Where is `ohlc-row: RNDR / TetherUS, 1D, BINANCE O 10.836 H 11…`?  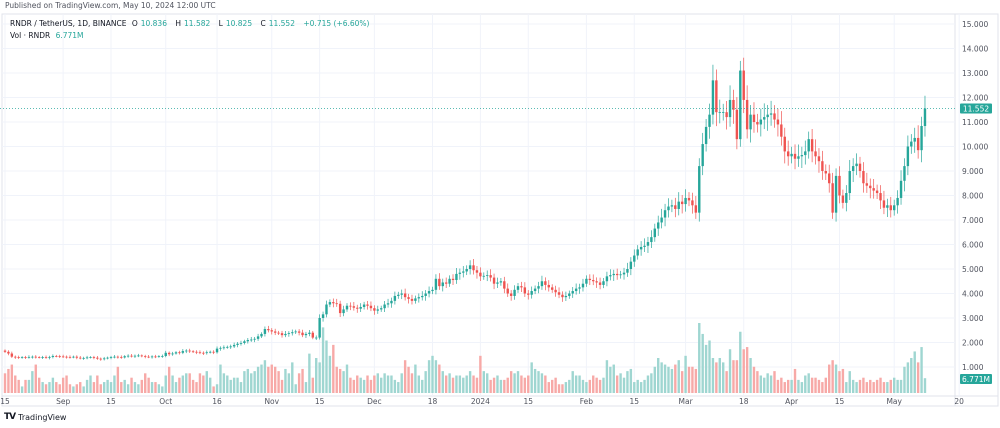
ohlc-row: RNDR / TetherUS, 1D, BINANCE O 10.836 H 11… is located at coordinates (191, 24).